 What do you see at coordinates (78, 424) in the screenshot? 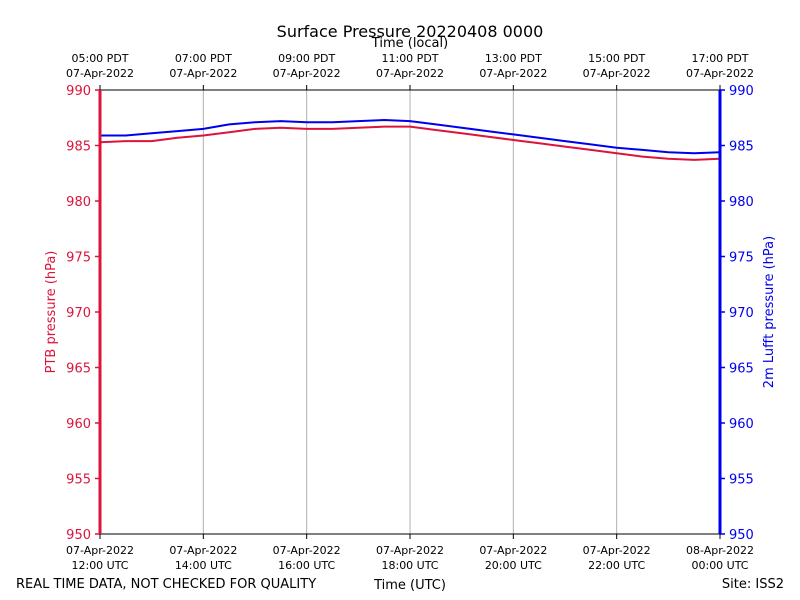
I see `left-tick-label: 960` at bounding box center [78, 424].